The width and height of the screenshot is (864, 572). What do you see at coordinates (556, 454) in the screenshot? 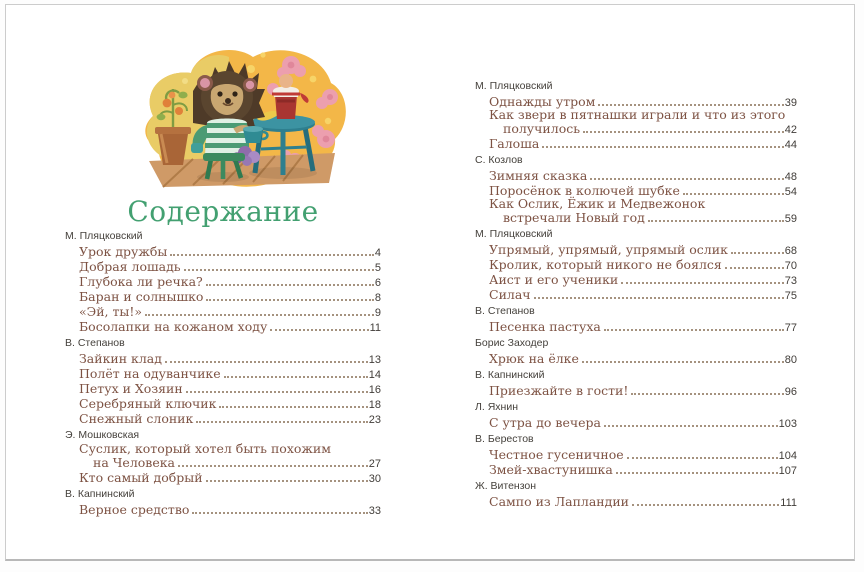
I see `entry-title: Честное гусеничное` at bounding box center [556, 454].